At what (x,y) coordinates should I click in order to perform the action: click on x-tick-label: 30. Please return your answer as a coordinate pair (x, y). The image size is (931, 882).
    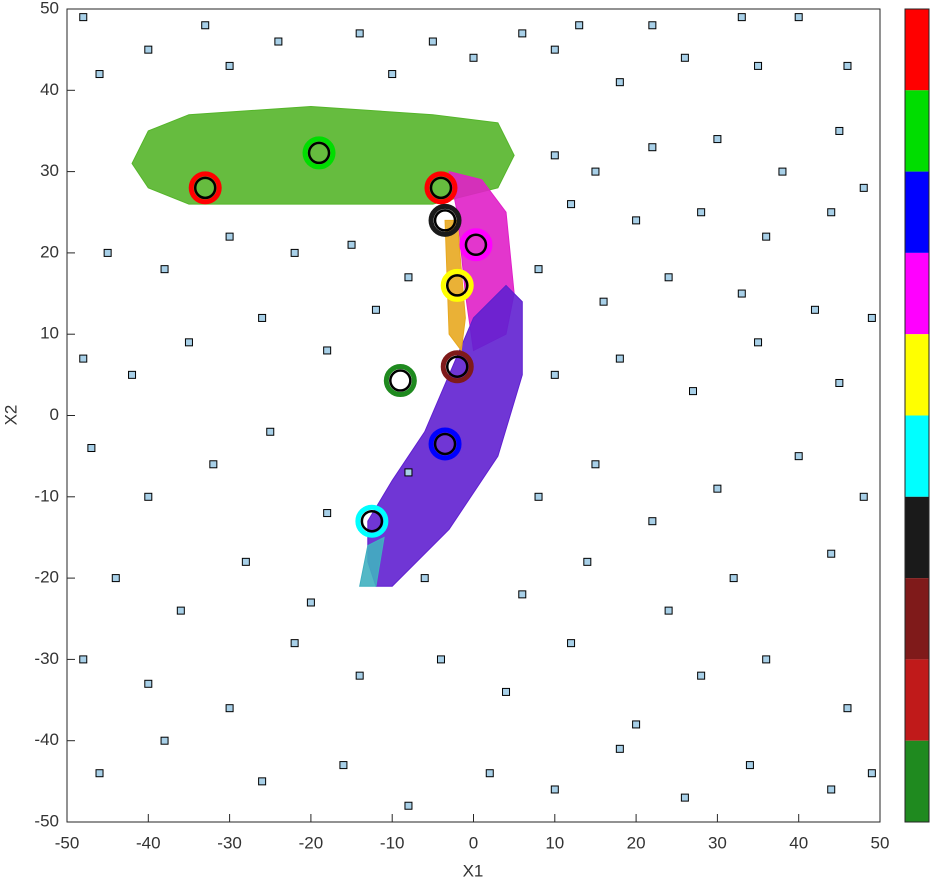
    Looking at the image, I should click on (717, 842).